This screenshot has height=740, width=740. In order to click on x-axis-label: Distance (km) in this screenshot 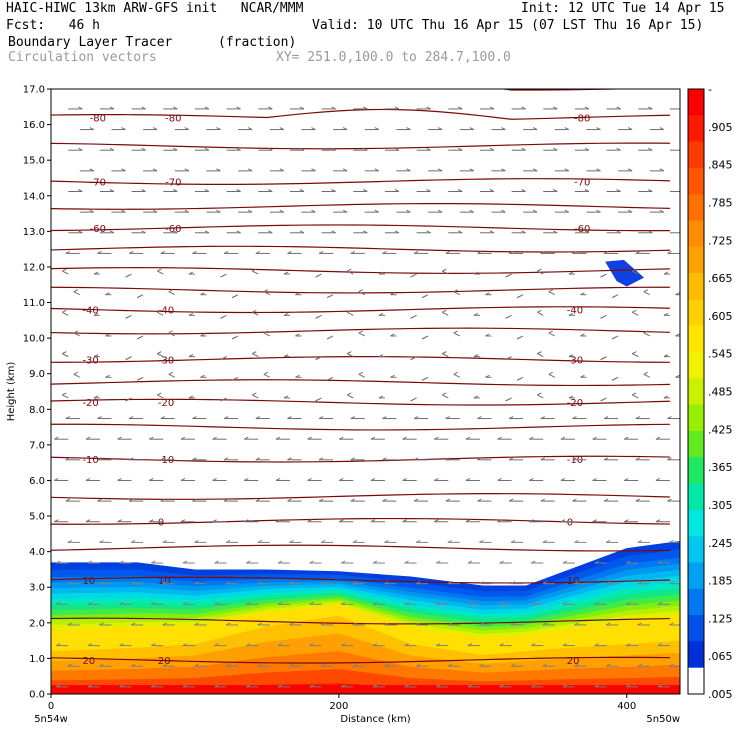, I will do `click(375, 719)`.